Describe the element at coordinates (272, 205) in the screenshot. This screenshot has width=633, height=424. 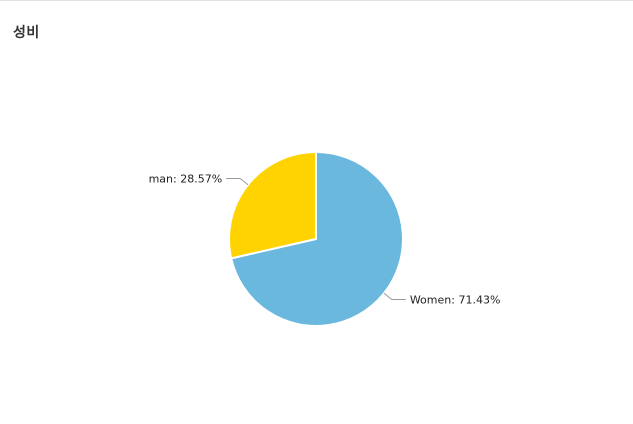
I see `pie-slice-man` at that location.